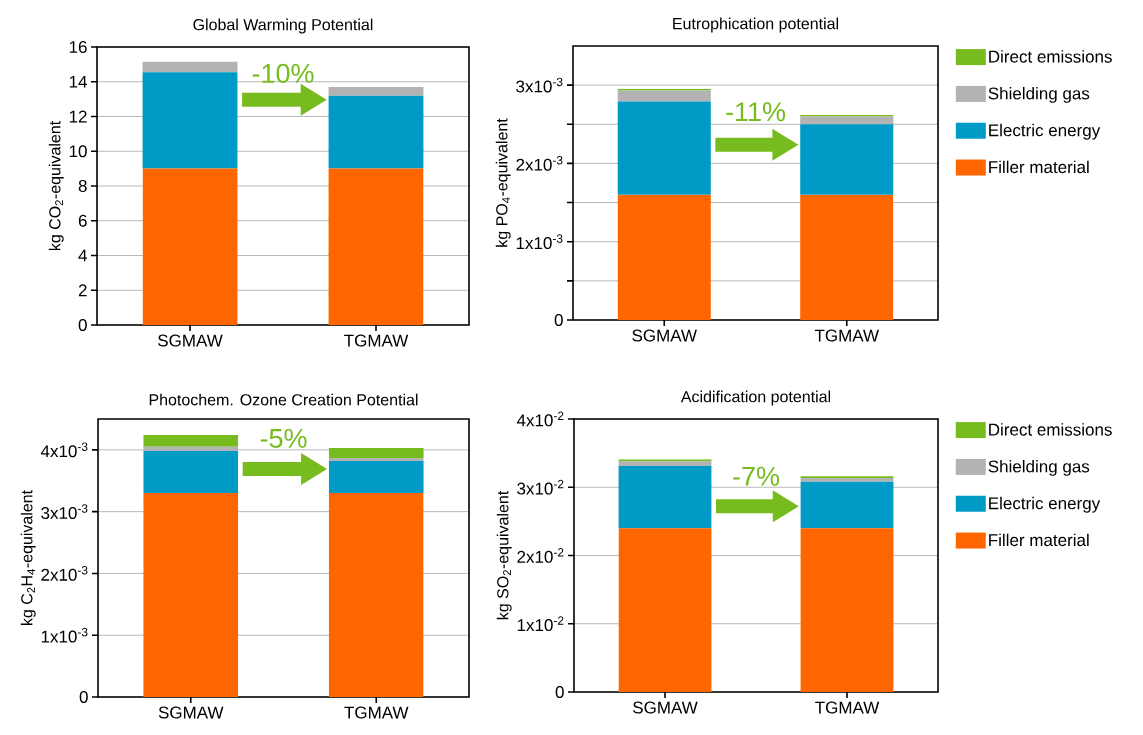 The height and width of the screenshot is (735, 1143). Describe the element at coordinates (540, 624) in the screenshot. I see `y-tick-label: 1x10$^{-2}$` at that location.